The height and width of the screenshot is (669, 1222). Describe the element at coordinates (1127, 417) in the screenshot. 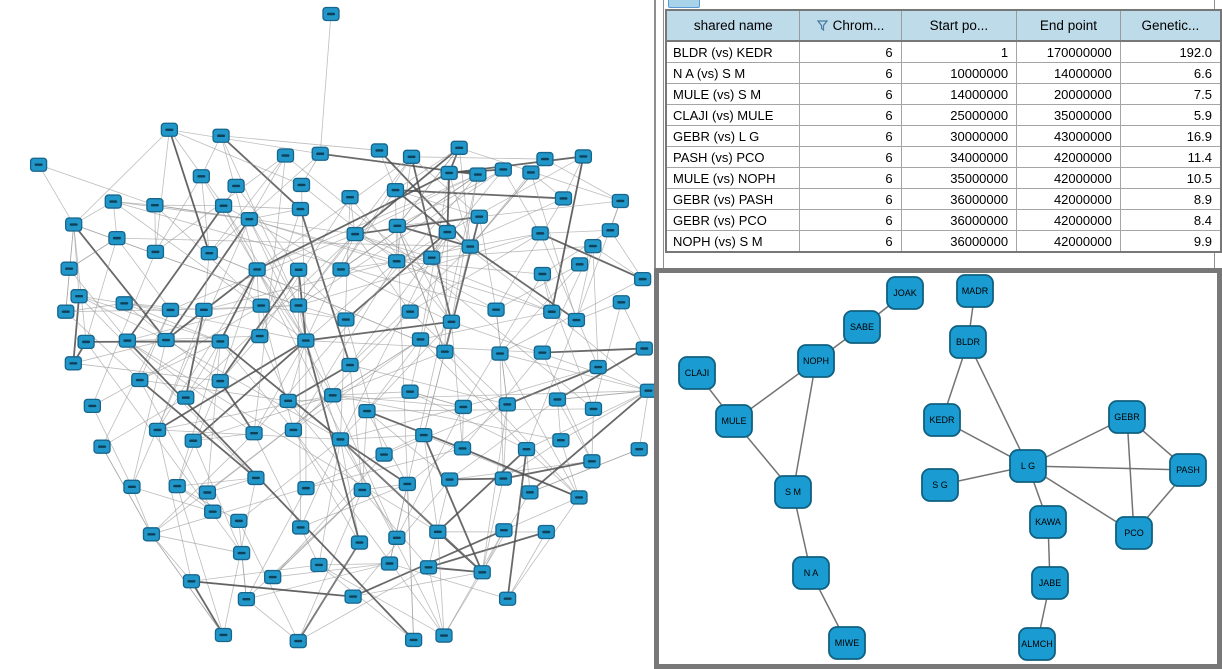

I see `graph-node-gebr: GEBR` at that location.